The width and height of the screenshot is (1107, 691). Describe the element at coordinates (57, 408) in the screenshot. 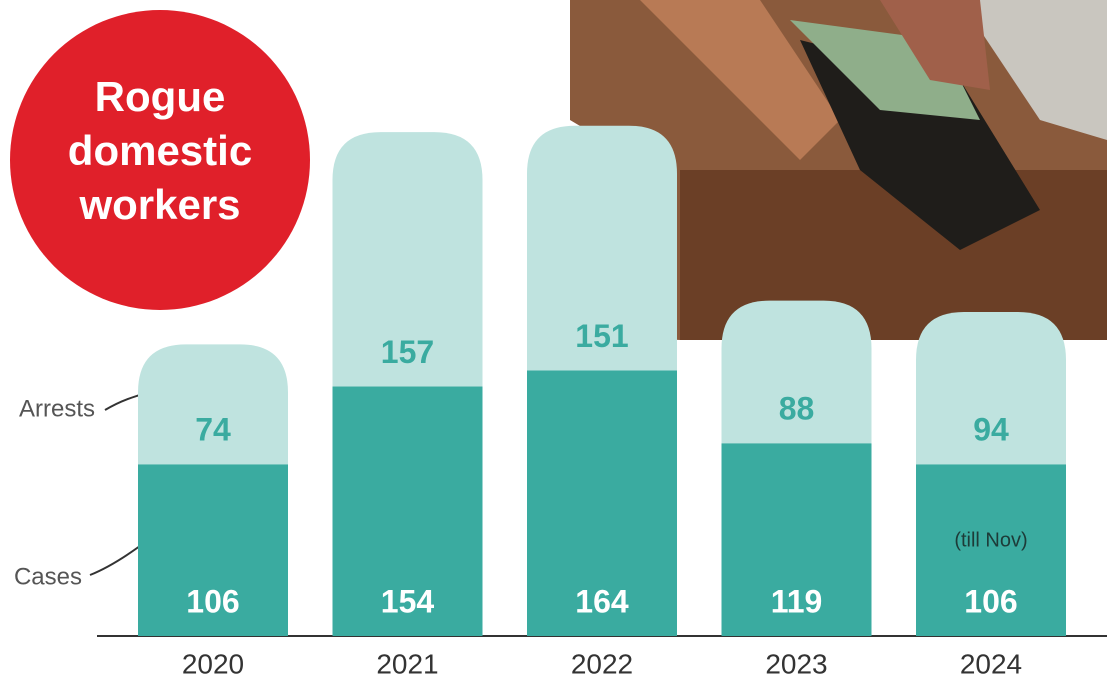

I see `series-label: Arrests` at that location.